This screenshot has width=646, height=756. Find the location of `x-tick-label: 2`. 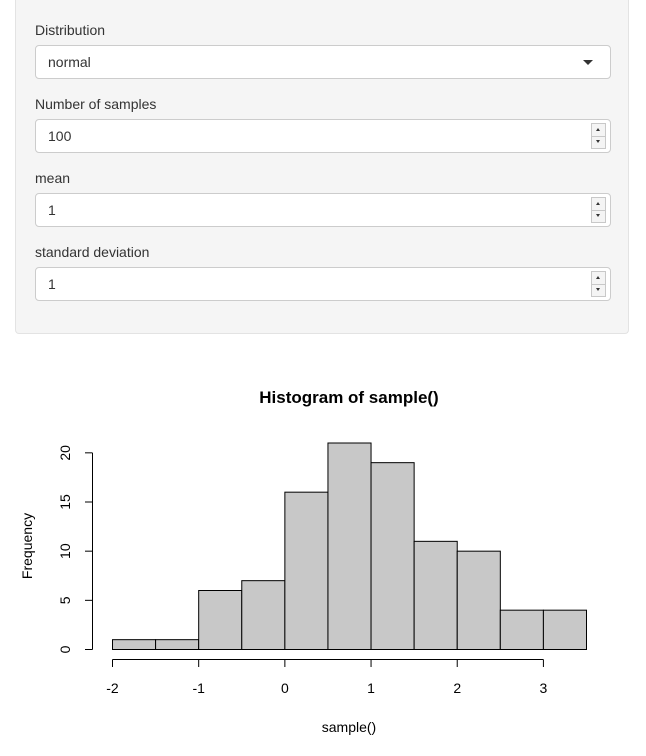

x-tick-label: 2 is located at coordinates (457, 688).